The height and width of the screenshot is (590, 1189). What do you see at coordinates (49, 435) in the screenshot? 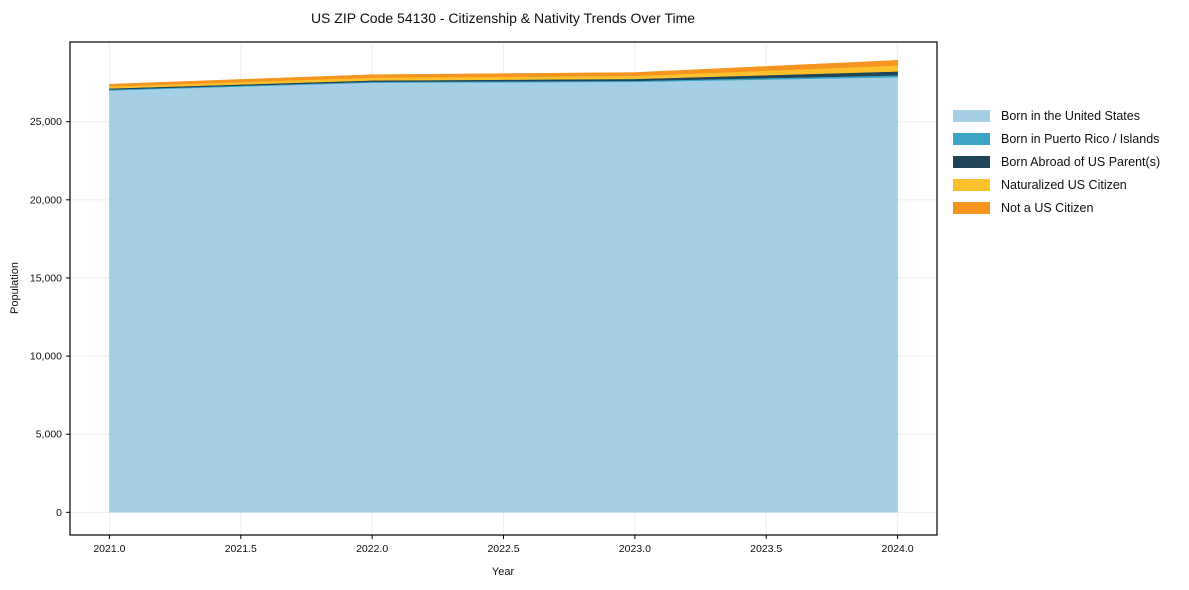
I see `y-tick-label: 5,000` at bounding box center [49, 435].